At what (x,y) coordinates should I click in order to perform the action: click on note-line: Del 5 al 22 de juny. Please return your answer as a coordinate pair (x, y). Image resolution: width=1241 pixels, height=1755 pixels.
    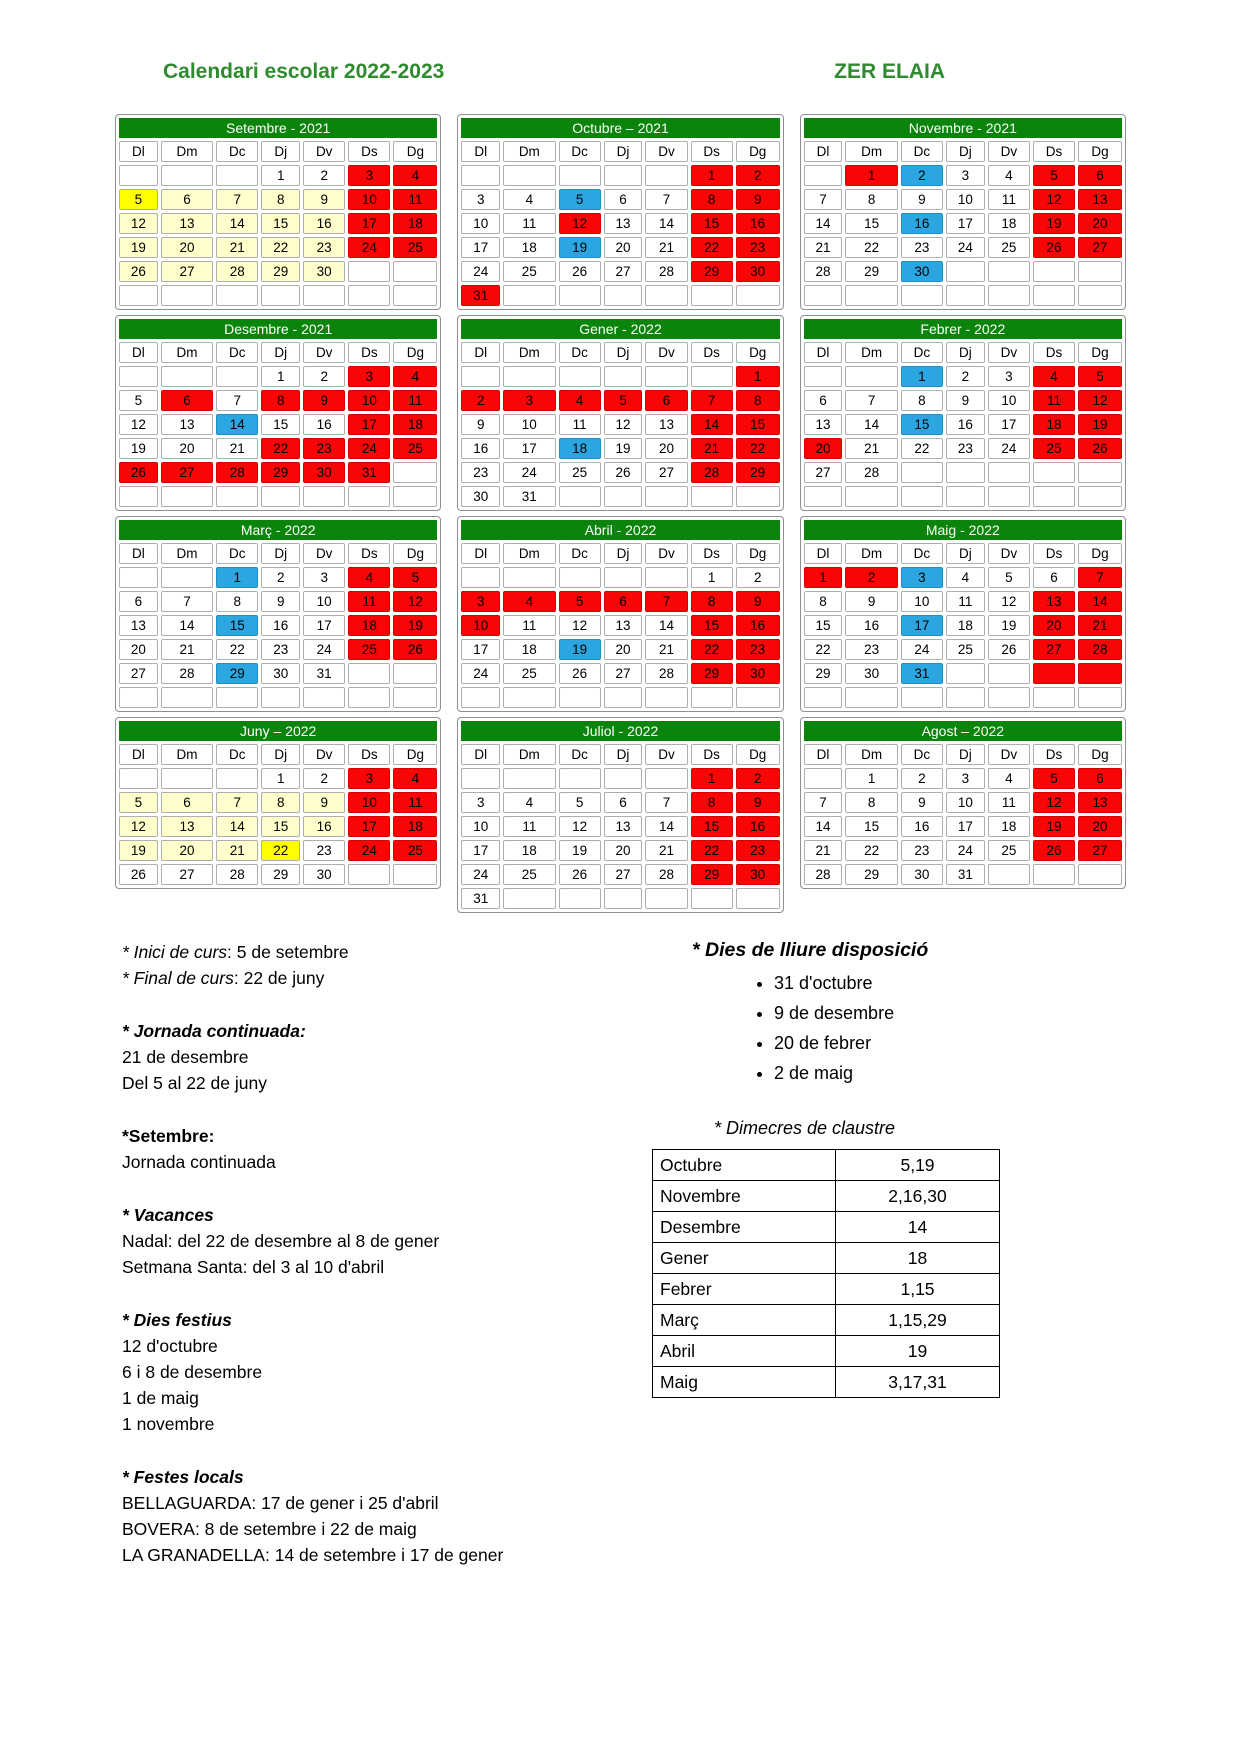
    Looking at the image, I should click on (379, 1083).